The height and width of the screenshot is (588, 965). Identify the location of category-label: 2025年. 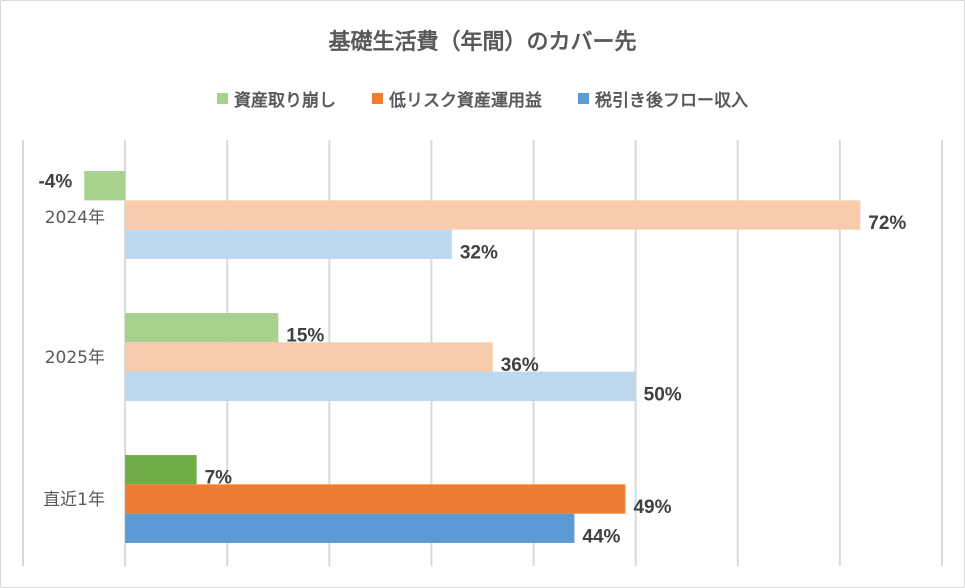
(75, 358).